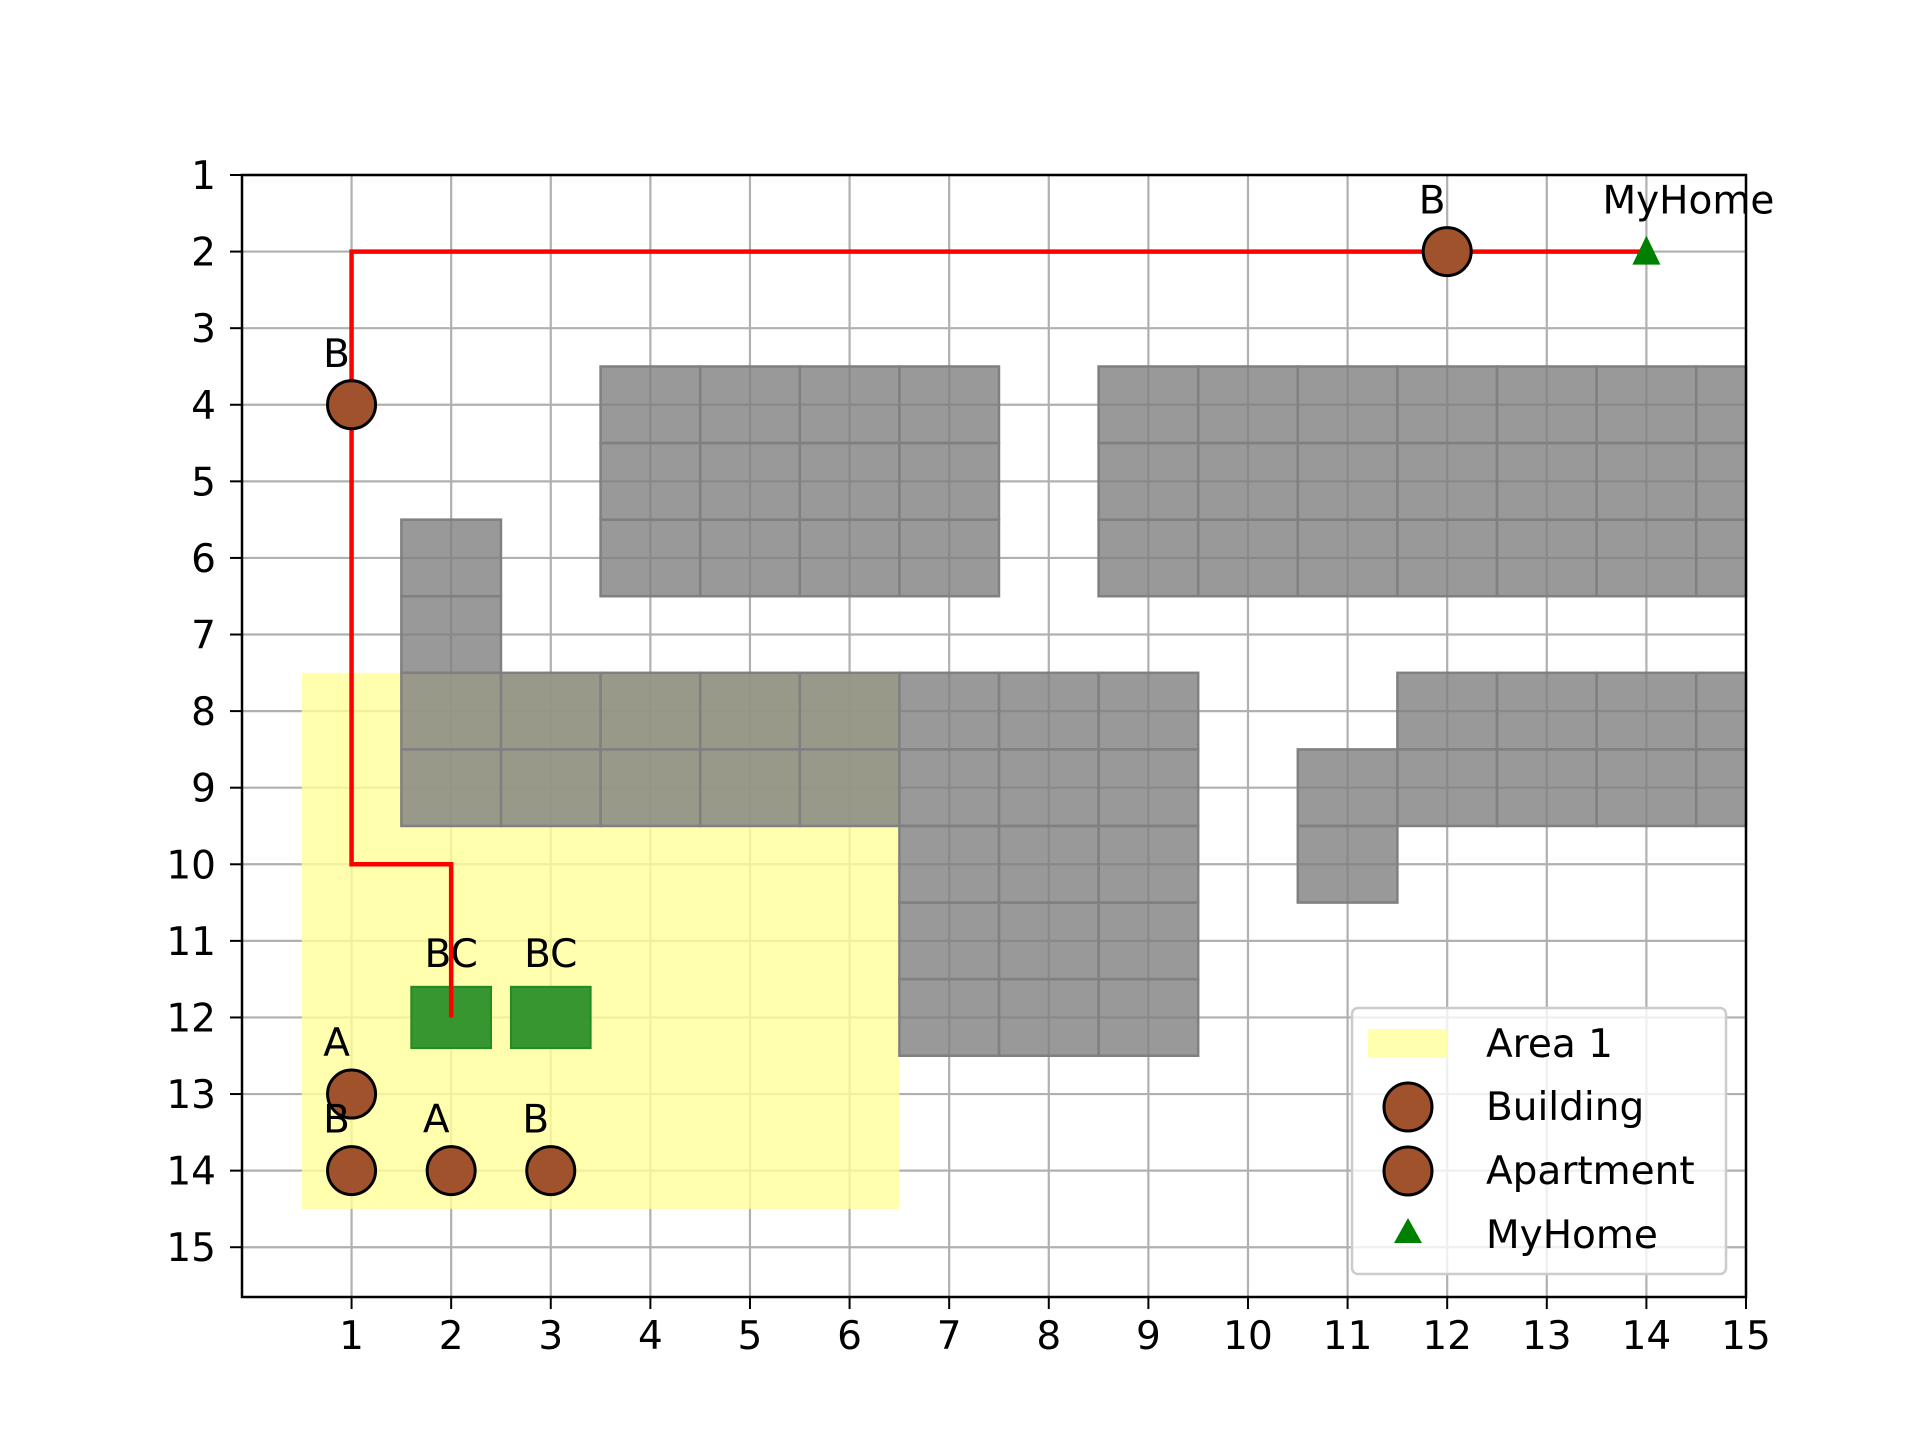 This screenshot has width=1920, height=1440. I want to click on legend-box, so click(1539, 1141).